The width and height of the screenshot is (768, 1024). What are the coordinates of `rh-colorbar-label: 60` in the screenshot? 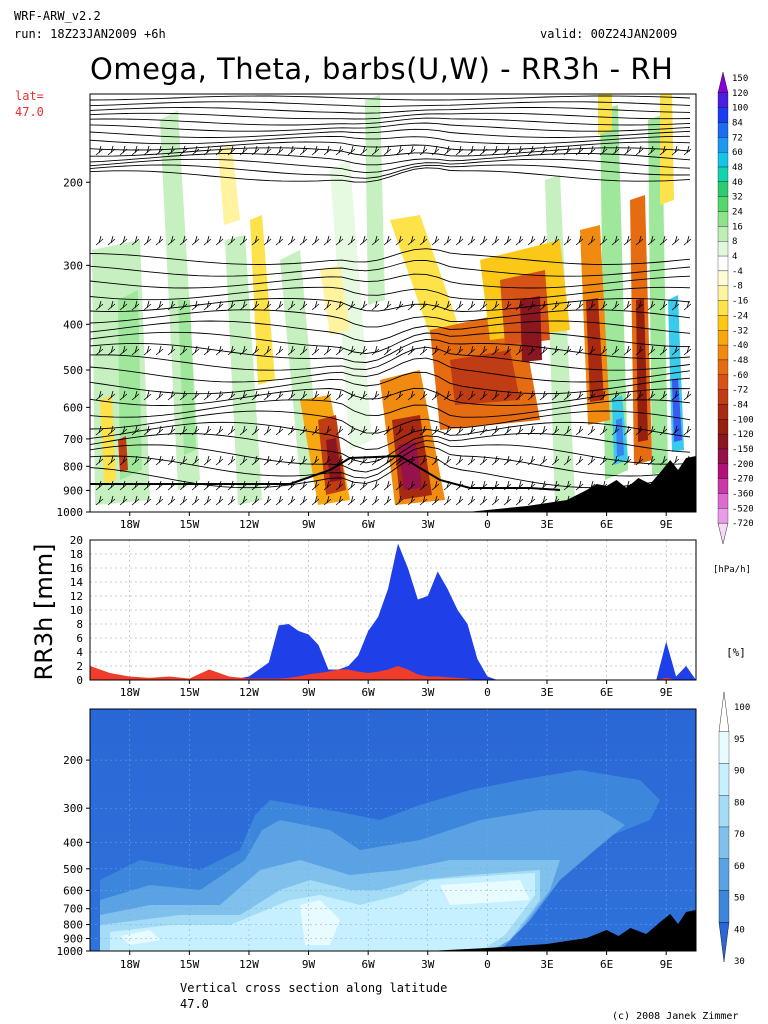 It's located at (739, 867).